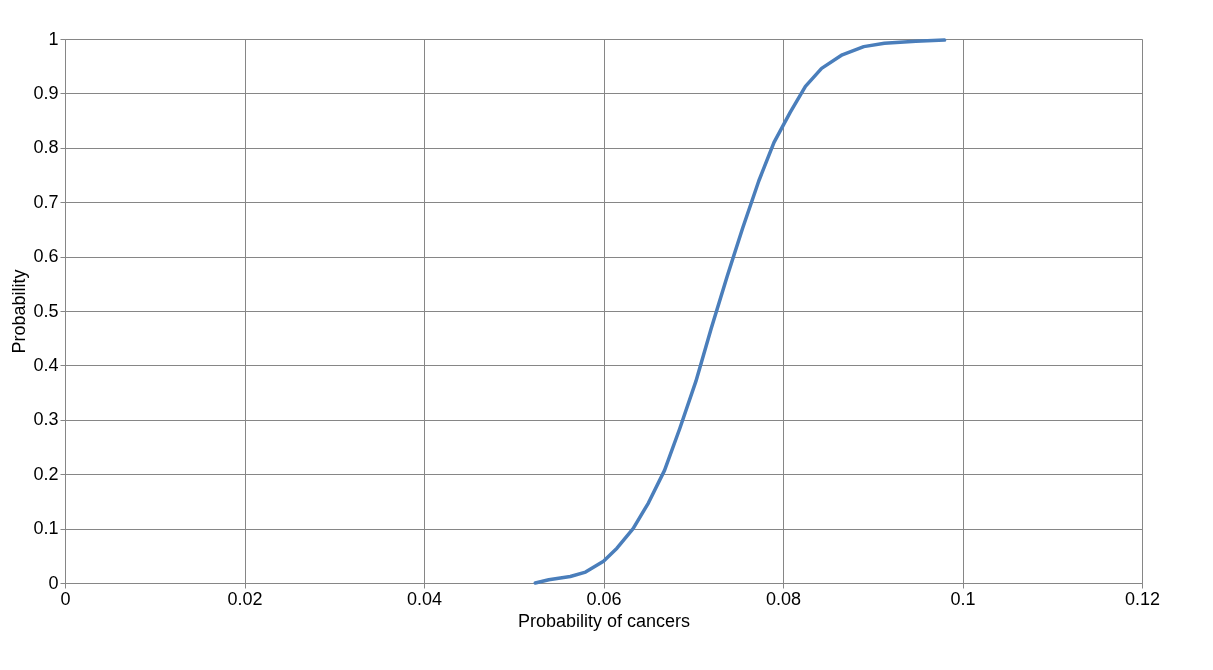 This screenshot has width=1213, height=670. Describe the element at coordinates (963, 598) in the screenshot. I see `x-tick-label: 0.1` at that location.